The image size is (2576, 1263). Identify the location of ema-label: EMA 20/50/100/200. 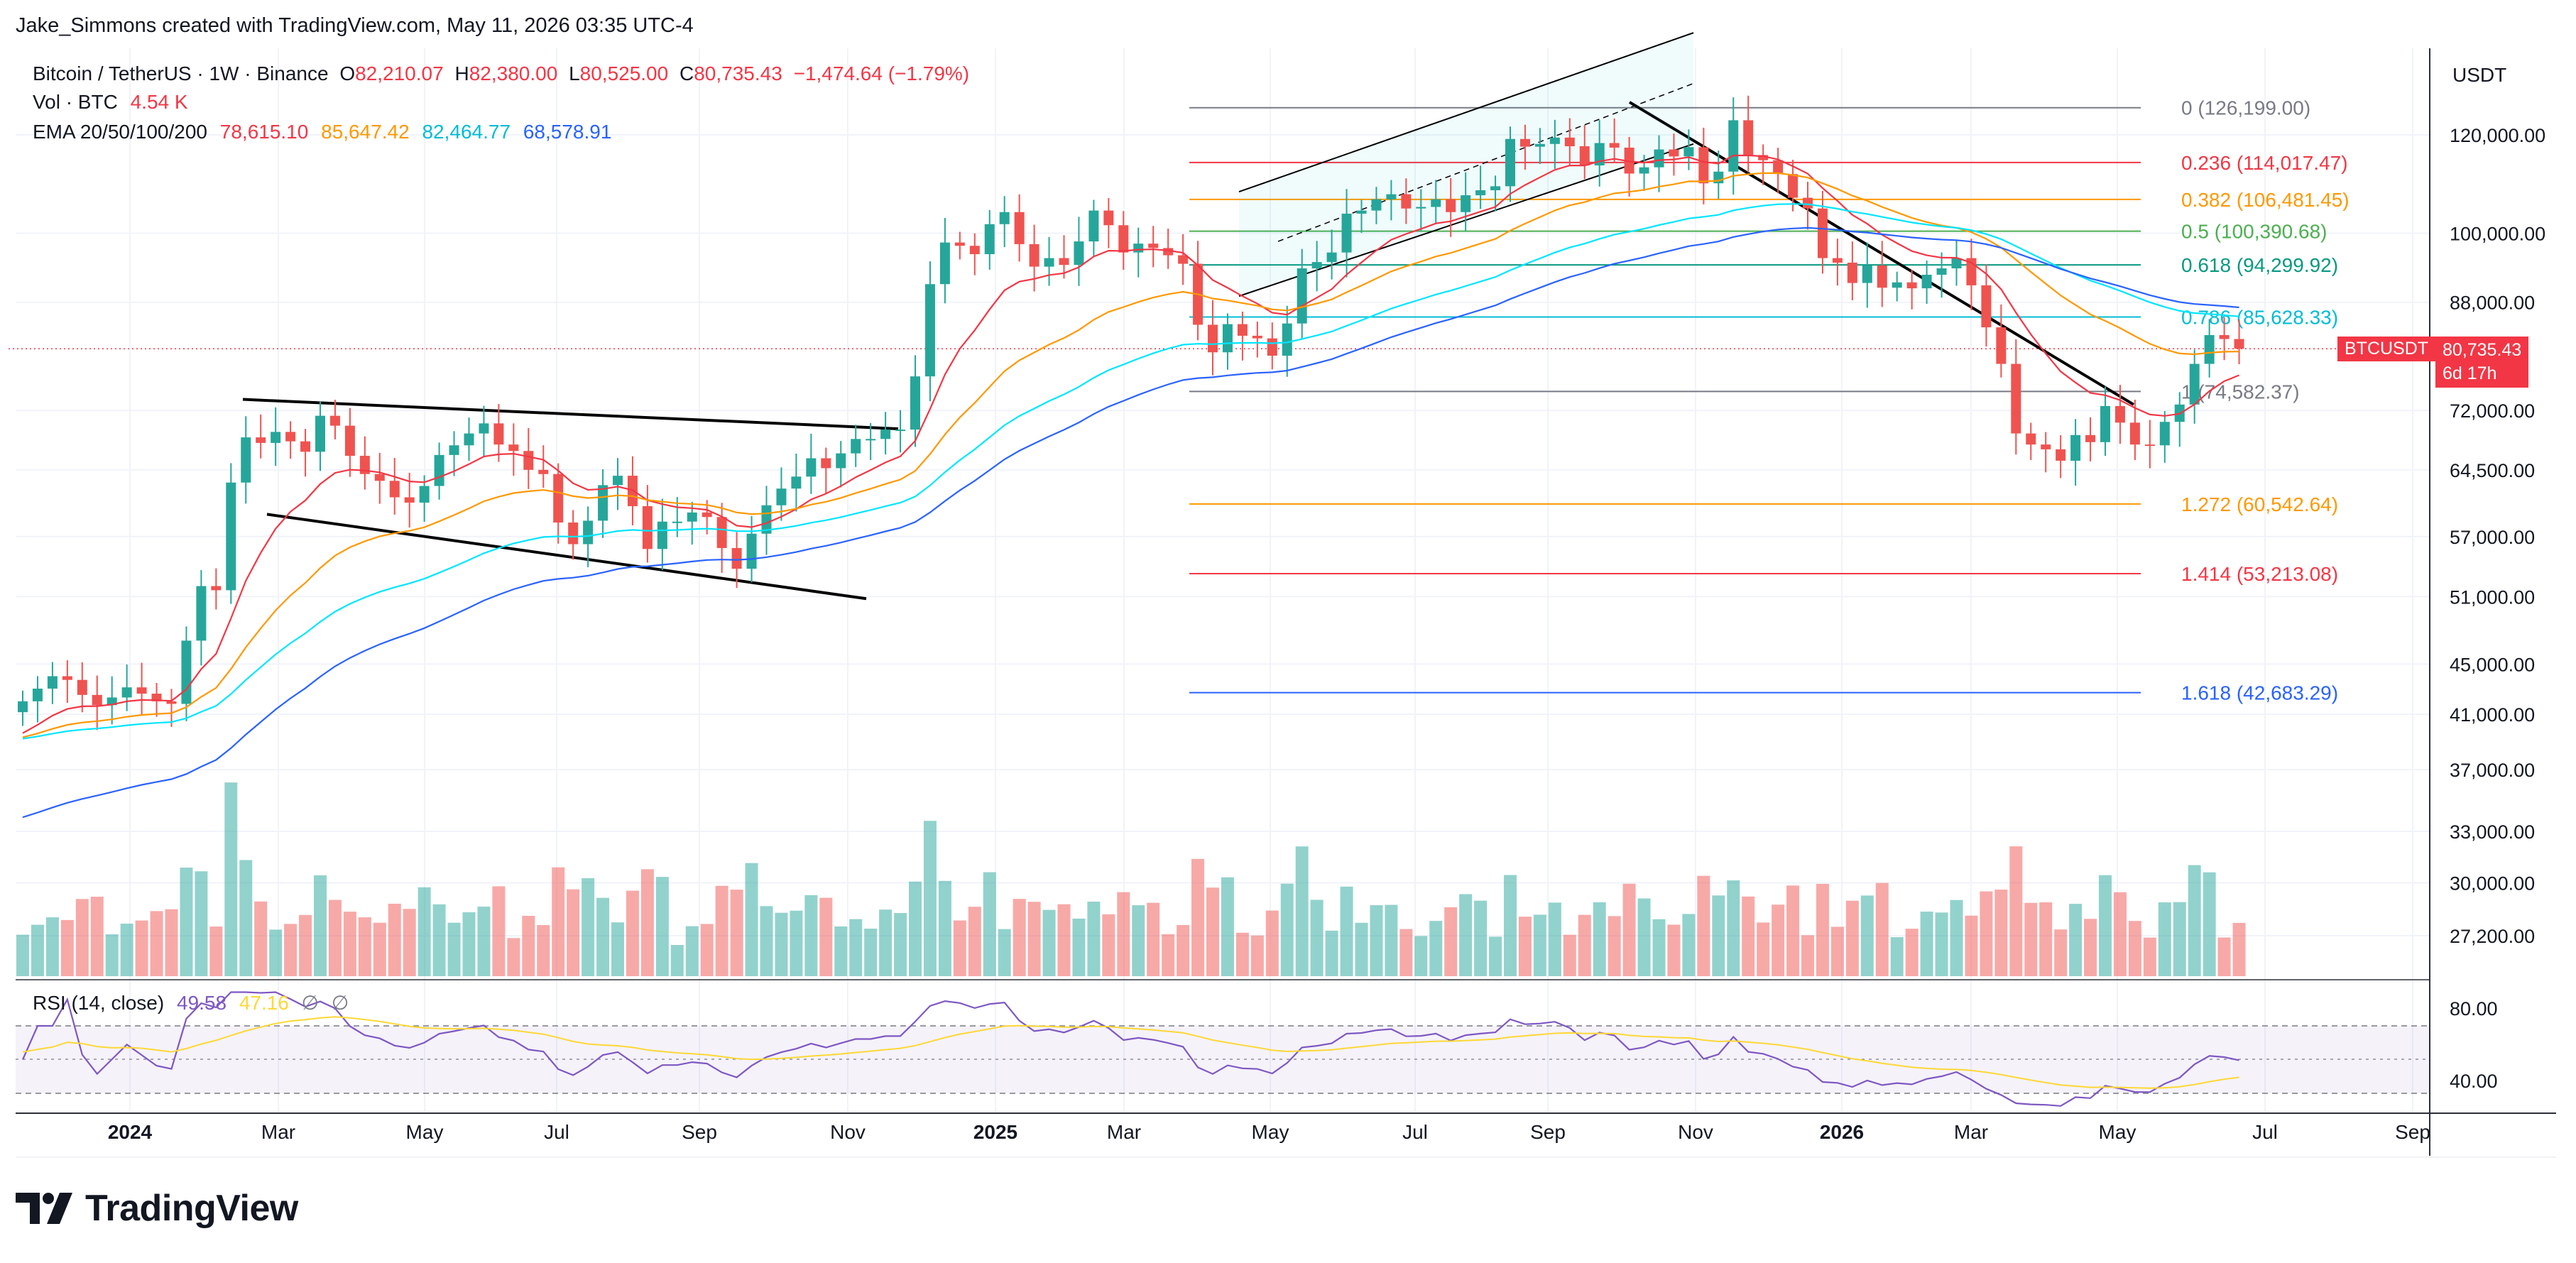
(120, 132).